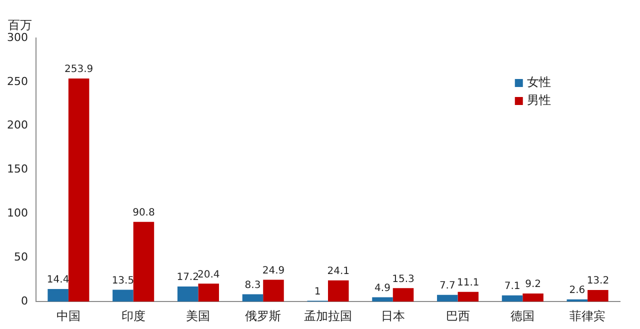  What do you see at coordinates (328, 315) in the screenshot?
I see `x-tick-label: 孟加拉国` at bounding box center [328, 315].